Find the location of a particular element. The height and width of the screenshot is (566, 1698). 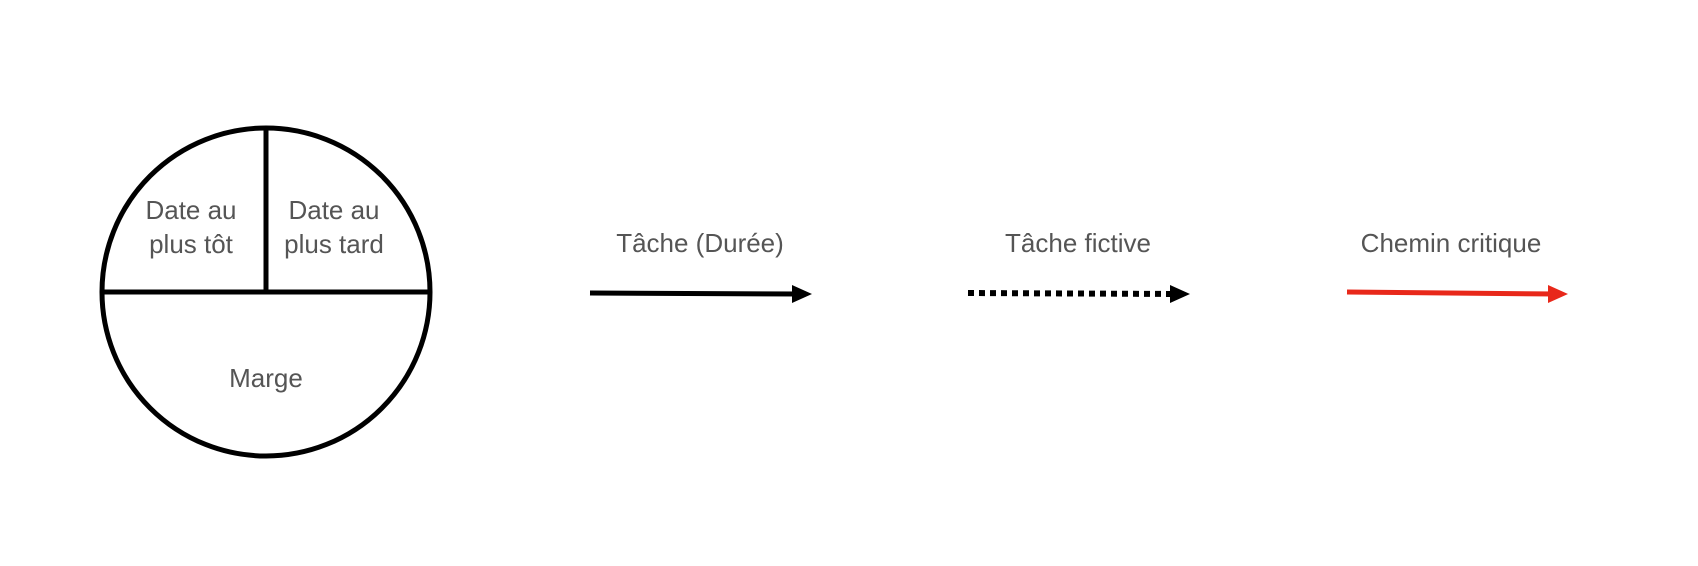

critical-path-legend: Chemin critique is located at coordinates (1457, 265).